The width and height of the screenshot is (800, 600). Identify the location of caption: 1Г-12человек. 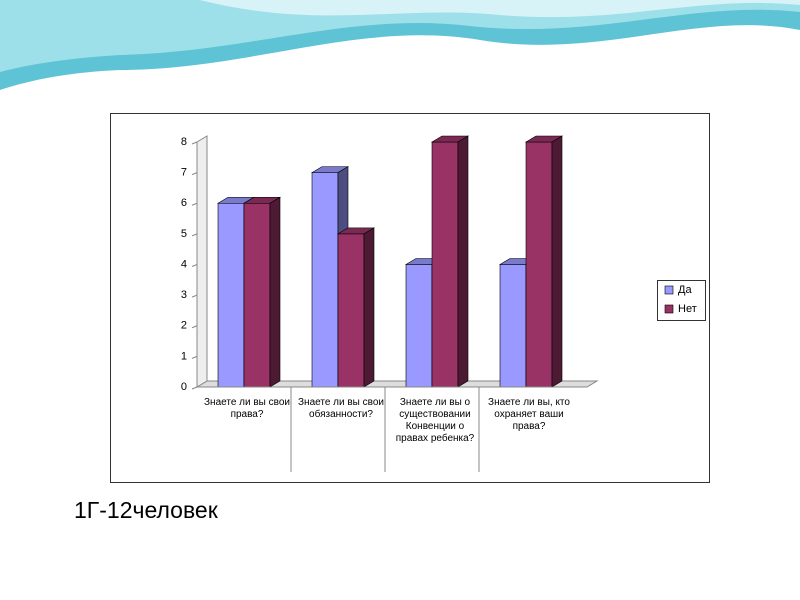
(146, 510).